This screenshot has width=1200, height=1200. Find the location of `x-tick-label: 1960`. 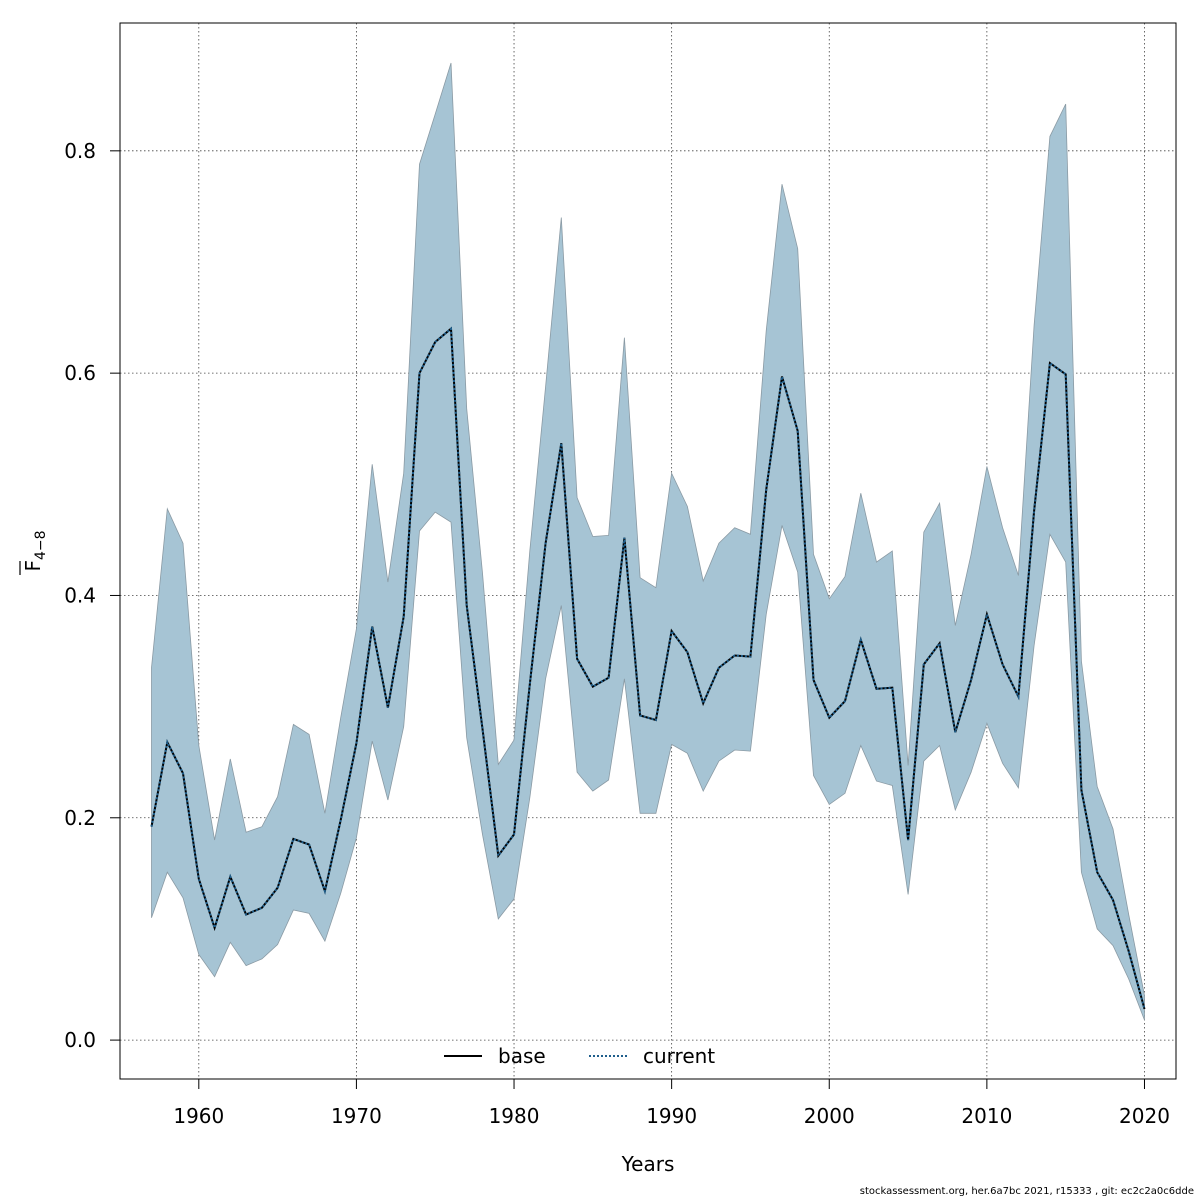

x-tick-label: 1960 is located at coordinates (198, 1116).